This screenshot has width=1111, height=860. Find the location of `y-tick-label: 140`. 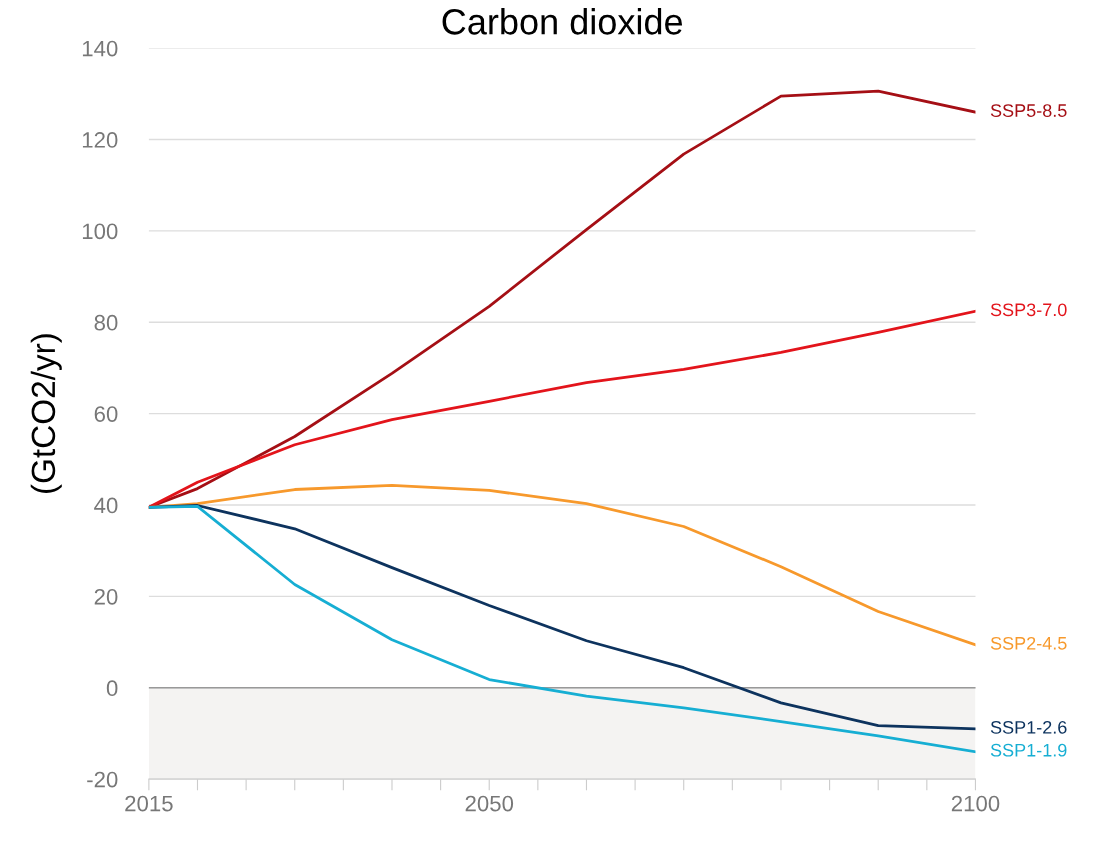

y-tick-label: 140 is located at coordinates (100, 48).